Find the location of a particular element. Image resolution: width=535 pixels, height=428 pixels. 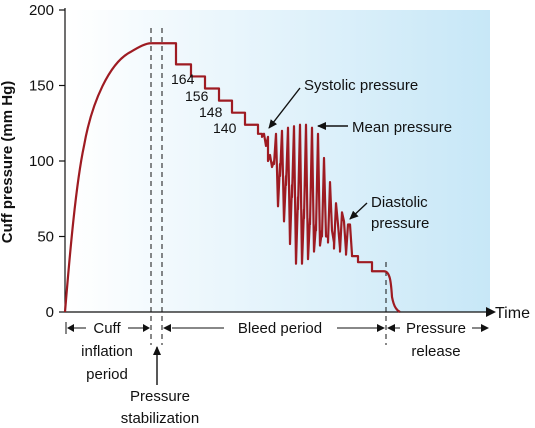

step-label-156: 156 is located at coordinates (197, 96).